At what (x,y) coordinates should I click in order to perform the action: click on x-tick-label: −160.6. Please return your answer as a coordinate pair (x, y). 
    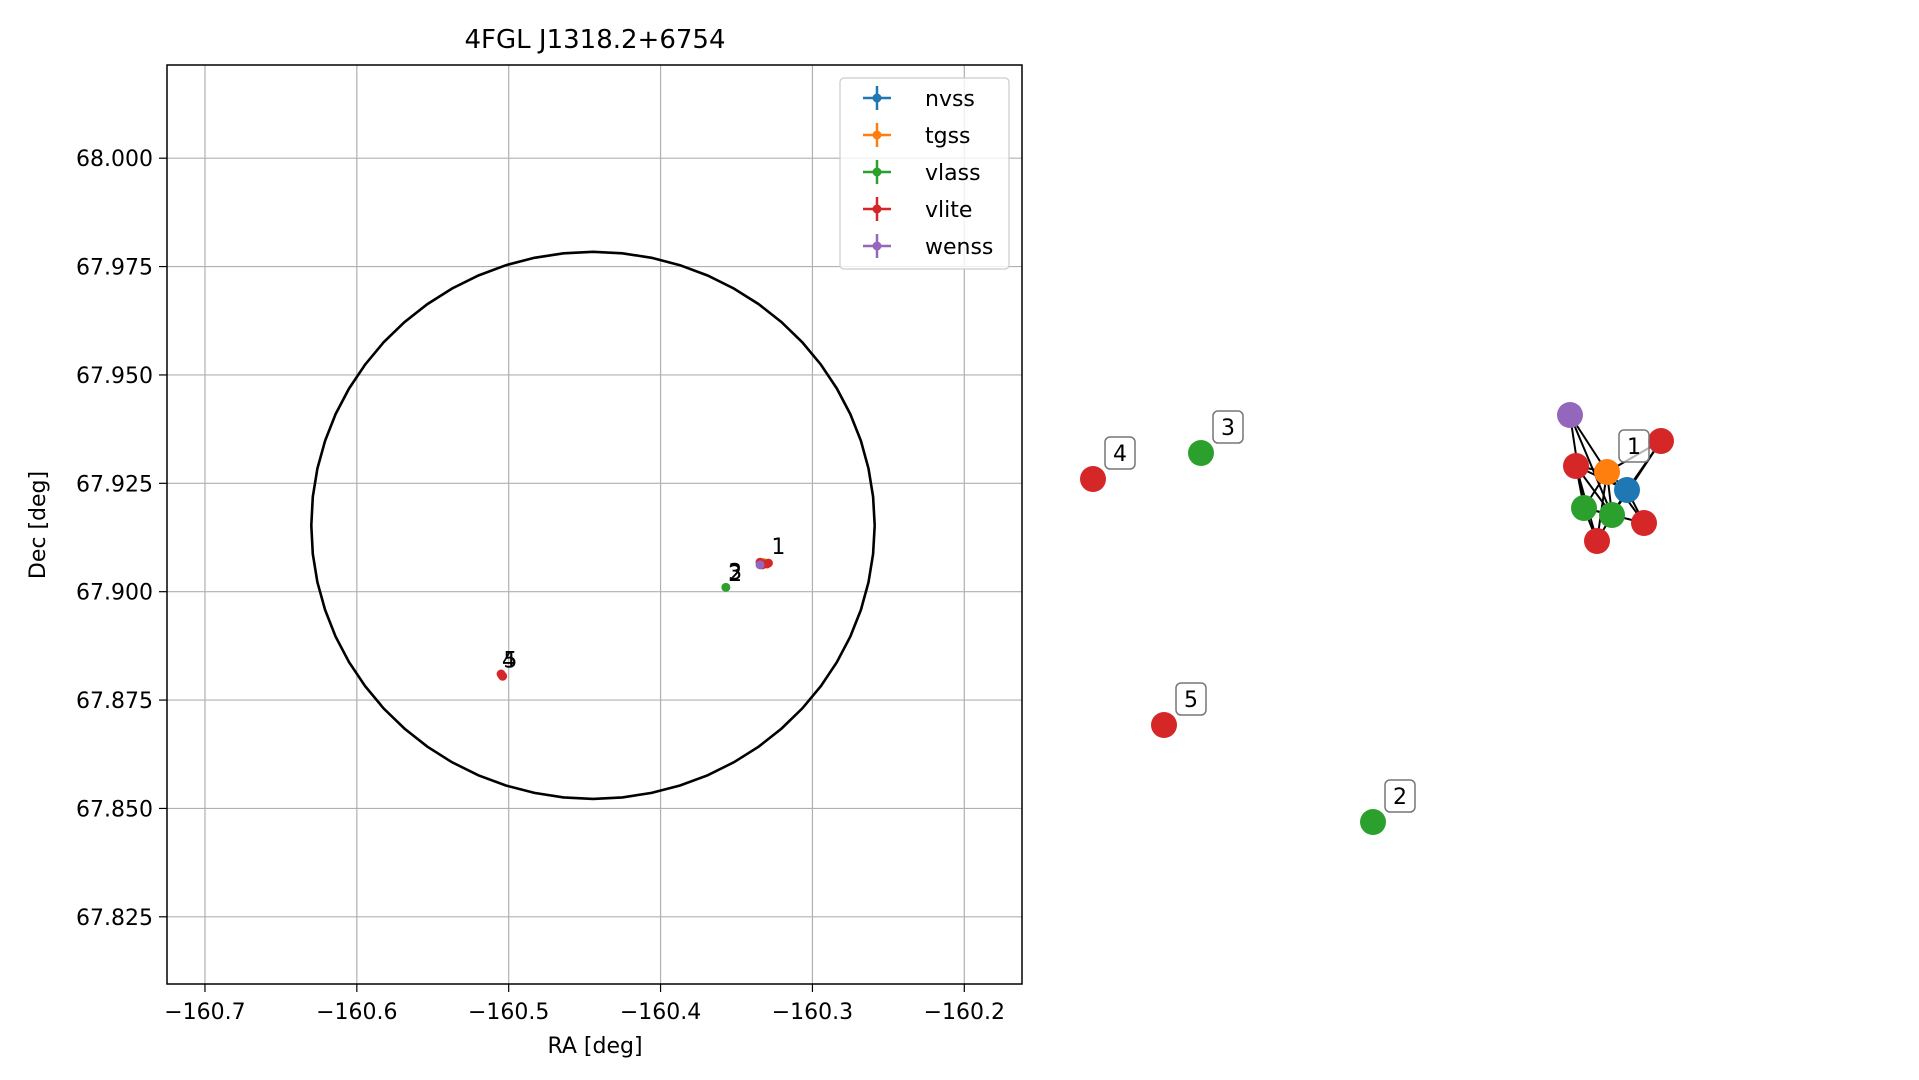
    Looking at the image, I should click on (356, 1012).